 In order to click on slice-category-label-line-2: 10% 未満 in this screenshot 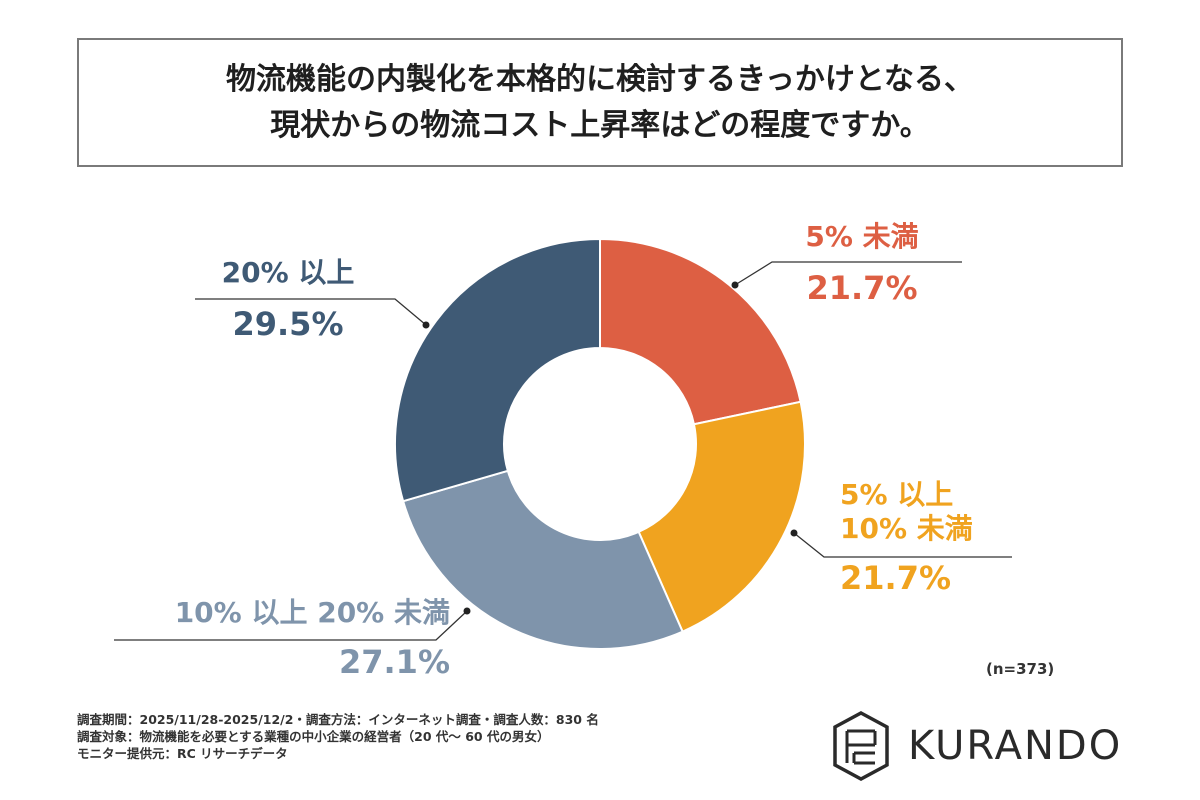, I will do `click(906, 528)`.